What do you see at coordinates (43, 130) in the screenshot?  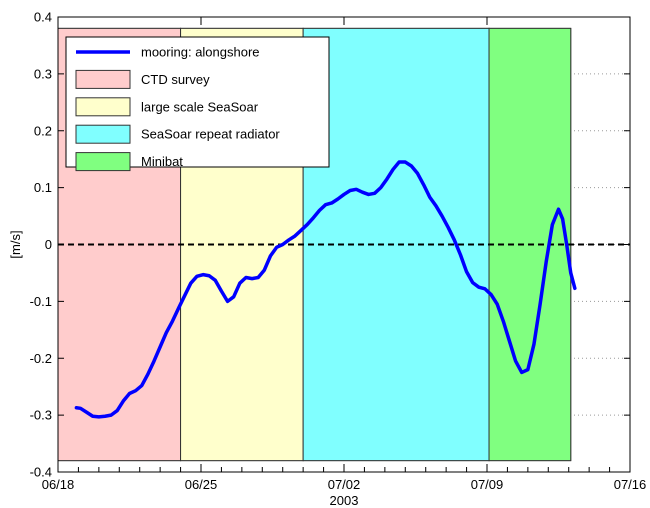 I see `y-tick-label: 0.2` at bounding box center [43, 130].